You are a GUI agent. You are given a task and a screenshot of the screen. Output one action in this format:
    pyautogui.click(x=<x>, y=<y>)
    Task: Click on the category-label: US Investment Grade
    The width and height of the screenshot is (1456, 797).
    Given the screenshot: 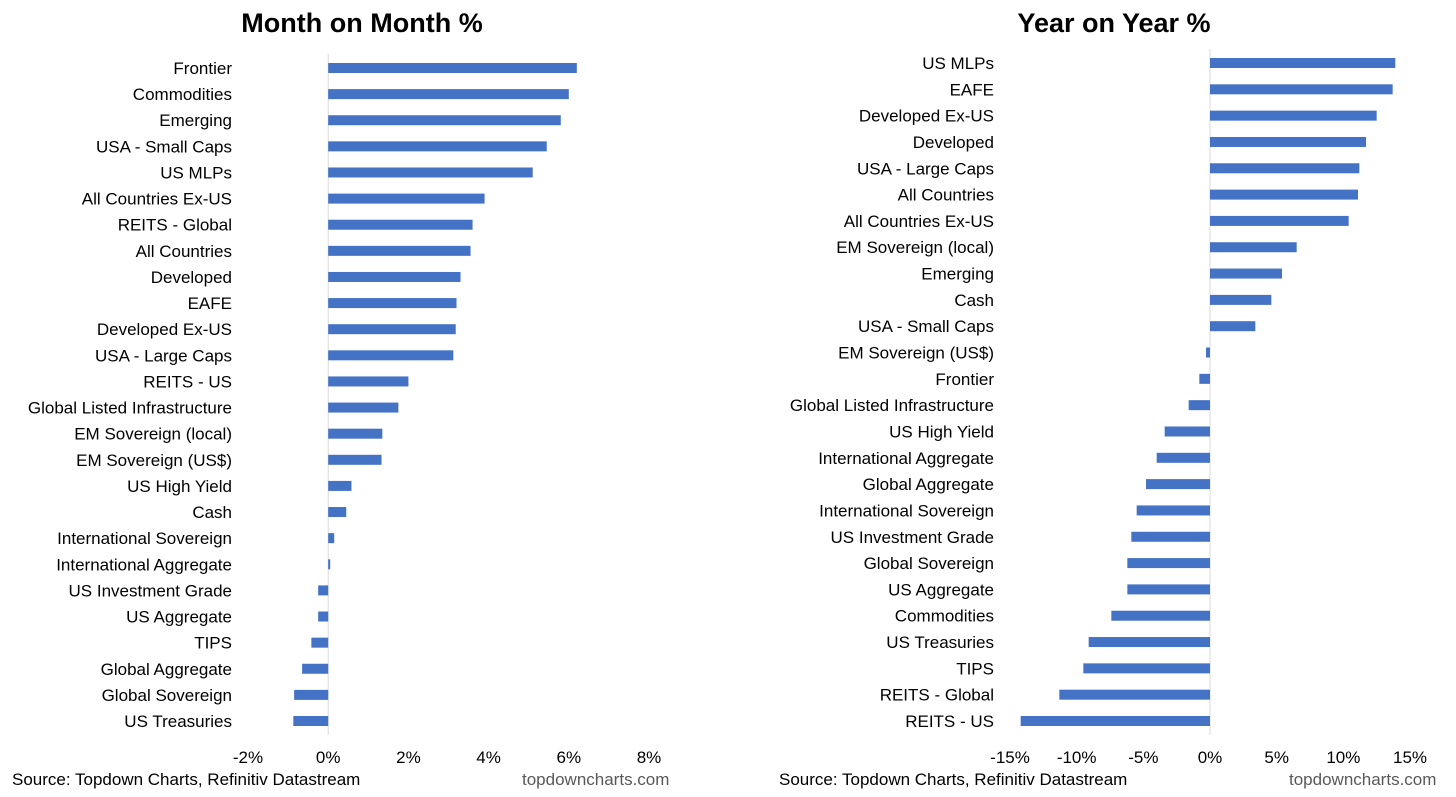 What is the action you would take?
    pyautogui.click(x=912, y=537)
    